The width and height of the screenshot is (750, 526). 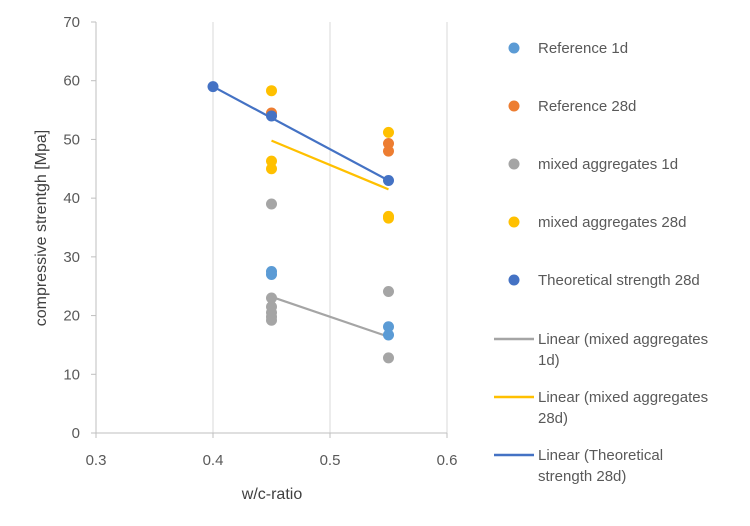 What do you see at coordinates (447, 460) in the screenshot?
I see `x-tick-label: 0.6` at bounding box center [447, 460].